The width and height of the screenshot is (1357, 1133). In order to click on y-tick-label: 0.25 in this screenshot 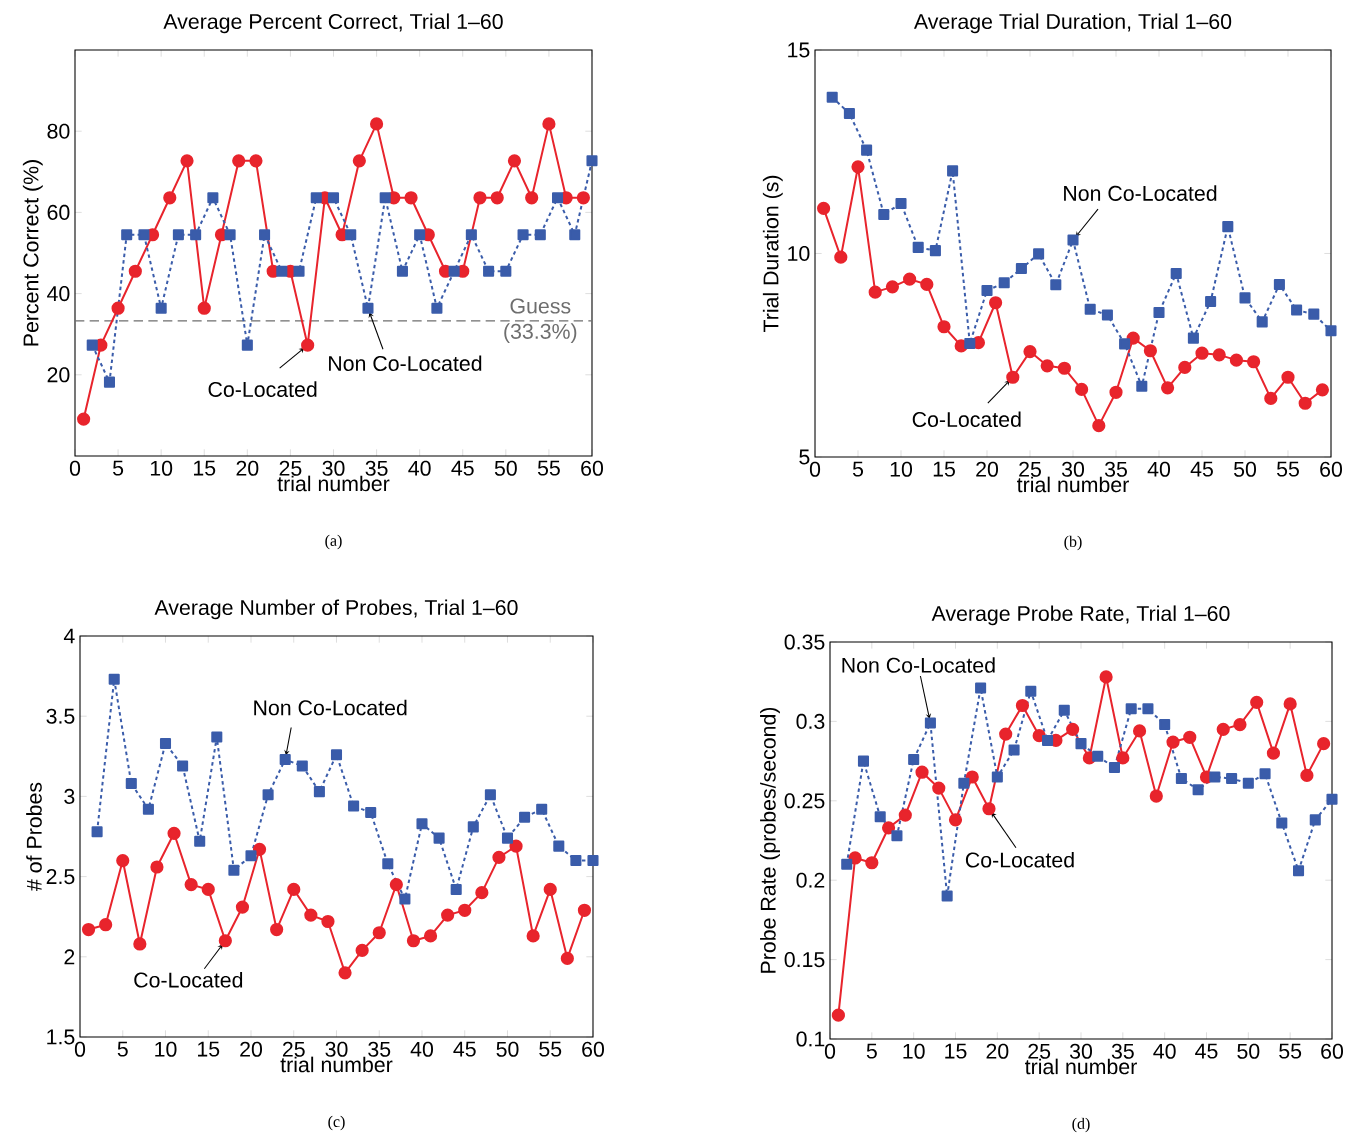, I will do `click(804, 801)`.